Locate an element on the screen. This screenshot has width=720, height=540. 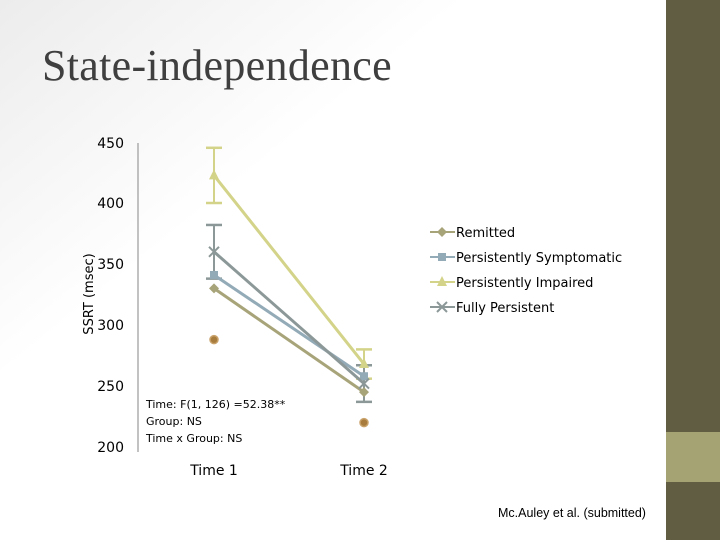
sidebar-accent-block is located at coordinates (693, 457).